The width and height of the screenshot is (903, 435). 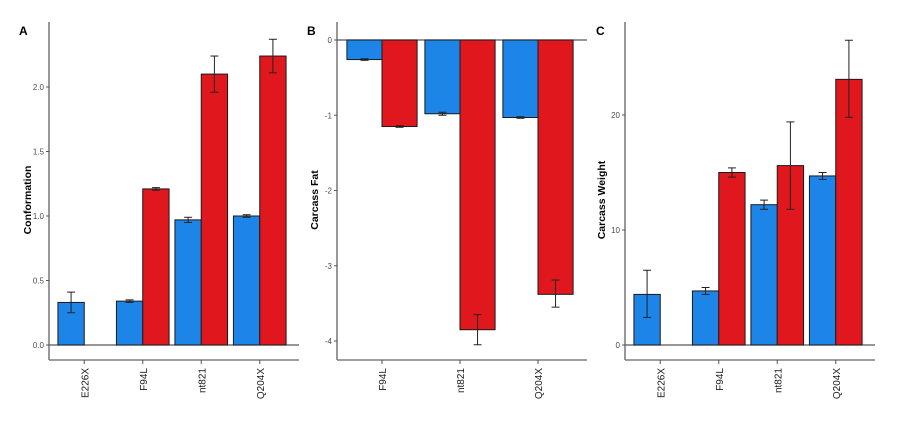 I want to click on y-axis-label-c: Carcass Weight, so click(x=602, y=199).